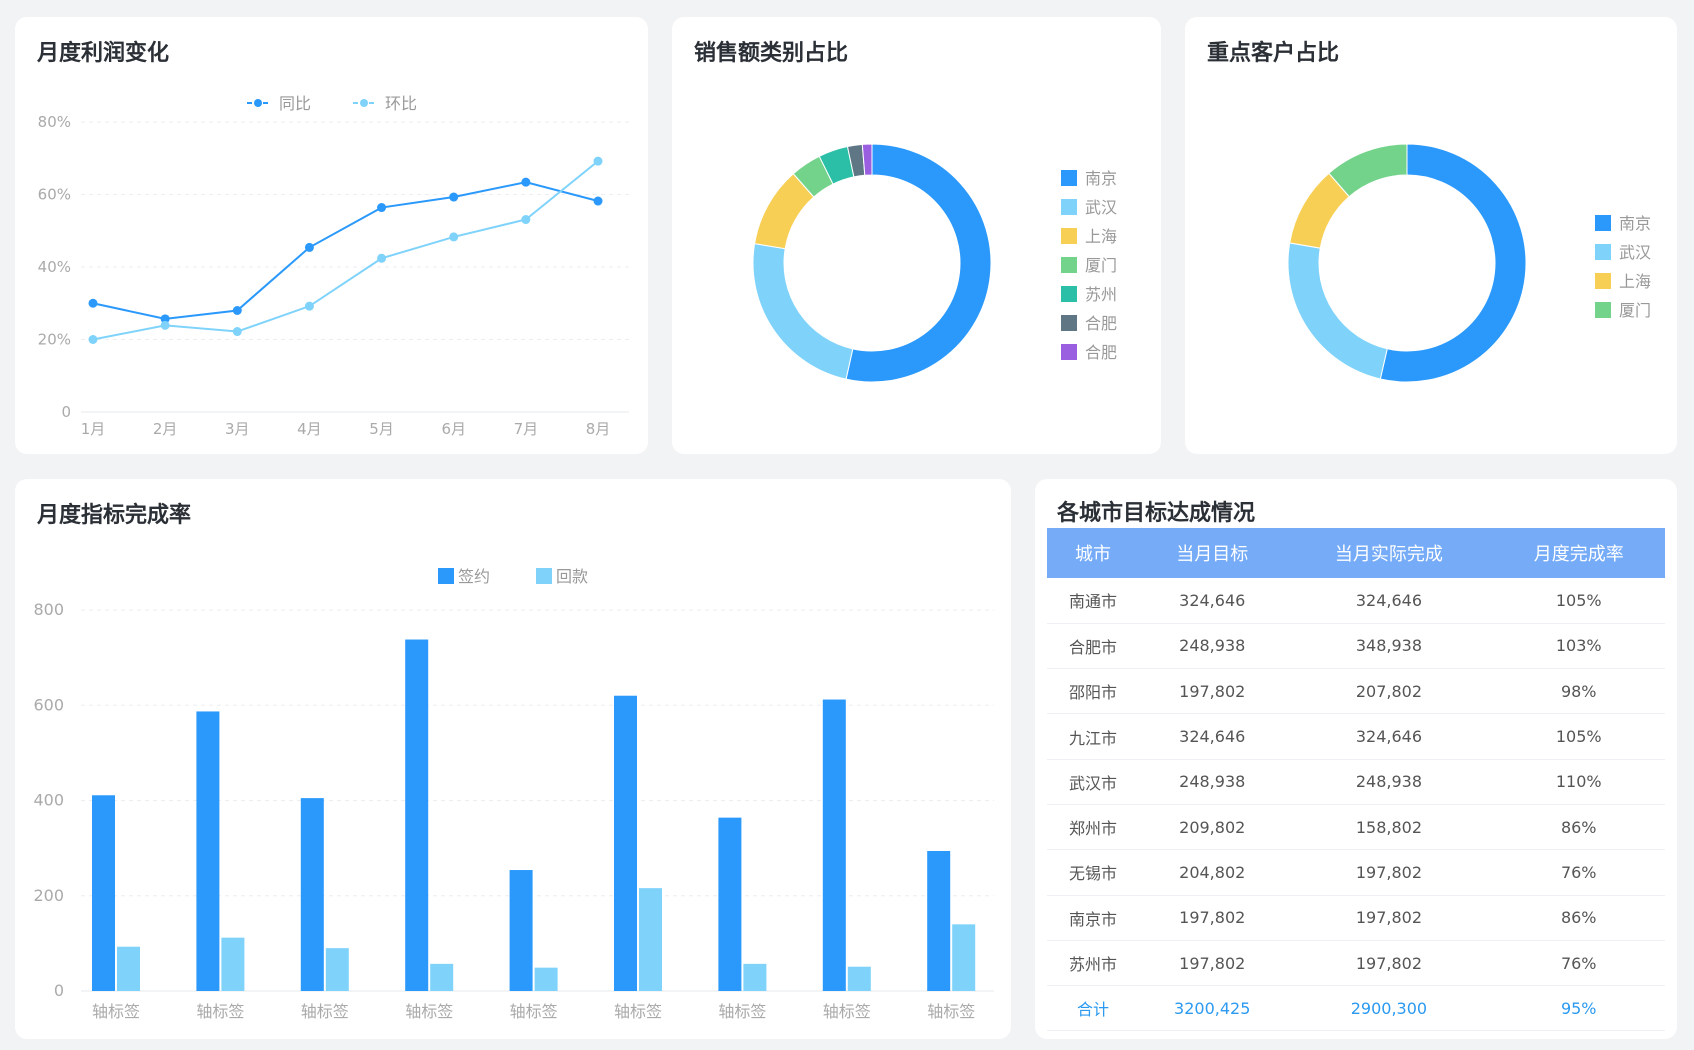 The height and width of the screenshot is (1050, 1694). I want to click on y-tick-label: 20%, so click(54, 340).